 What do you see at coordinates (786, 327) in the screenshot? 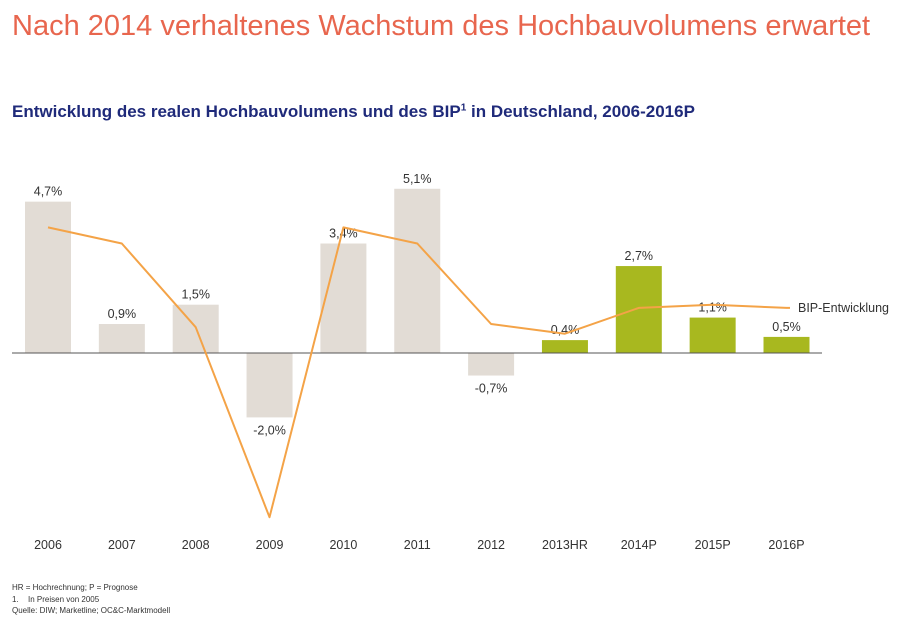
I see `bar-label-2016P: 0,5%` at bounding box center [786, 327].